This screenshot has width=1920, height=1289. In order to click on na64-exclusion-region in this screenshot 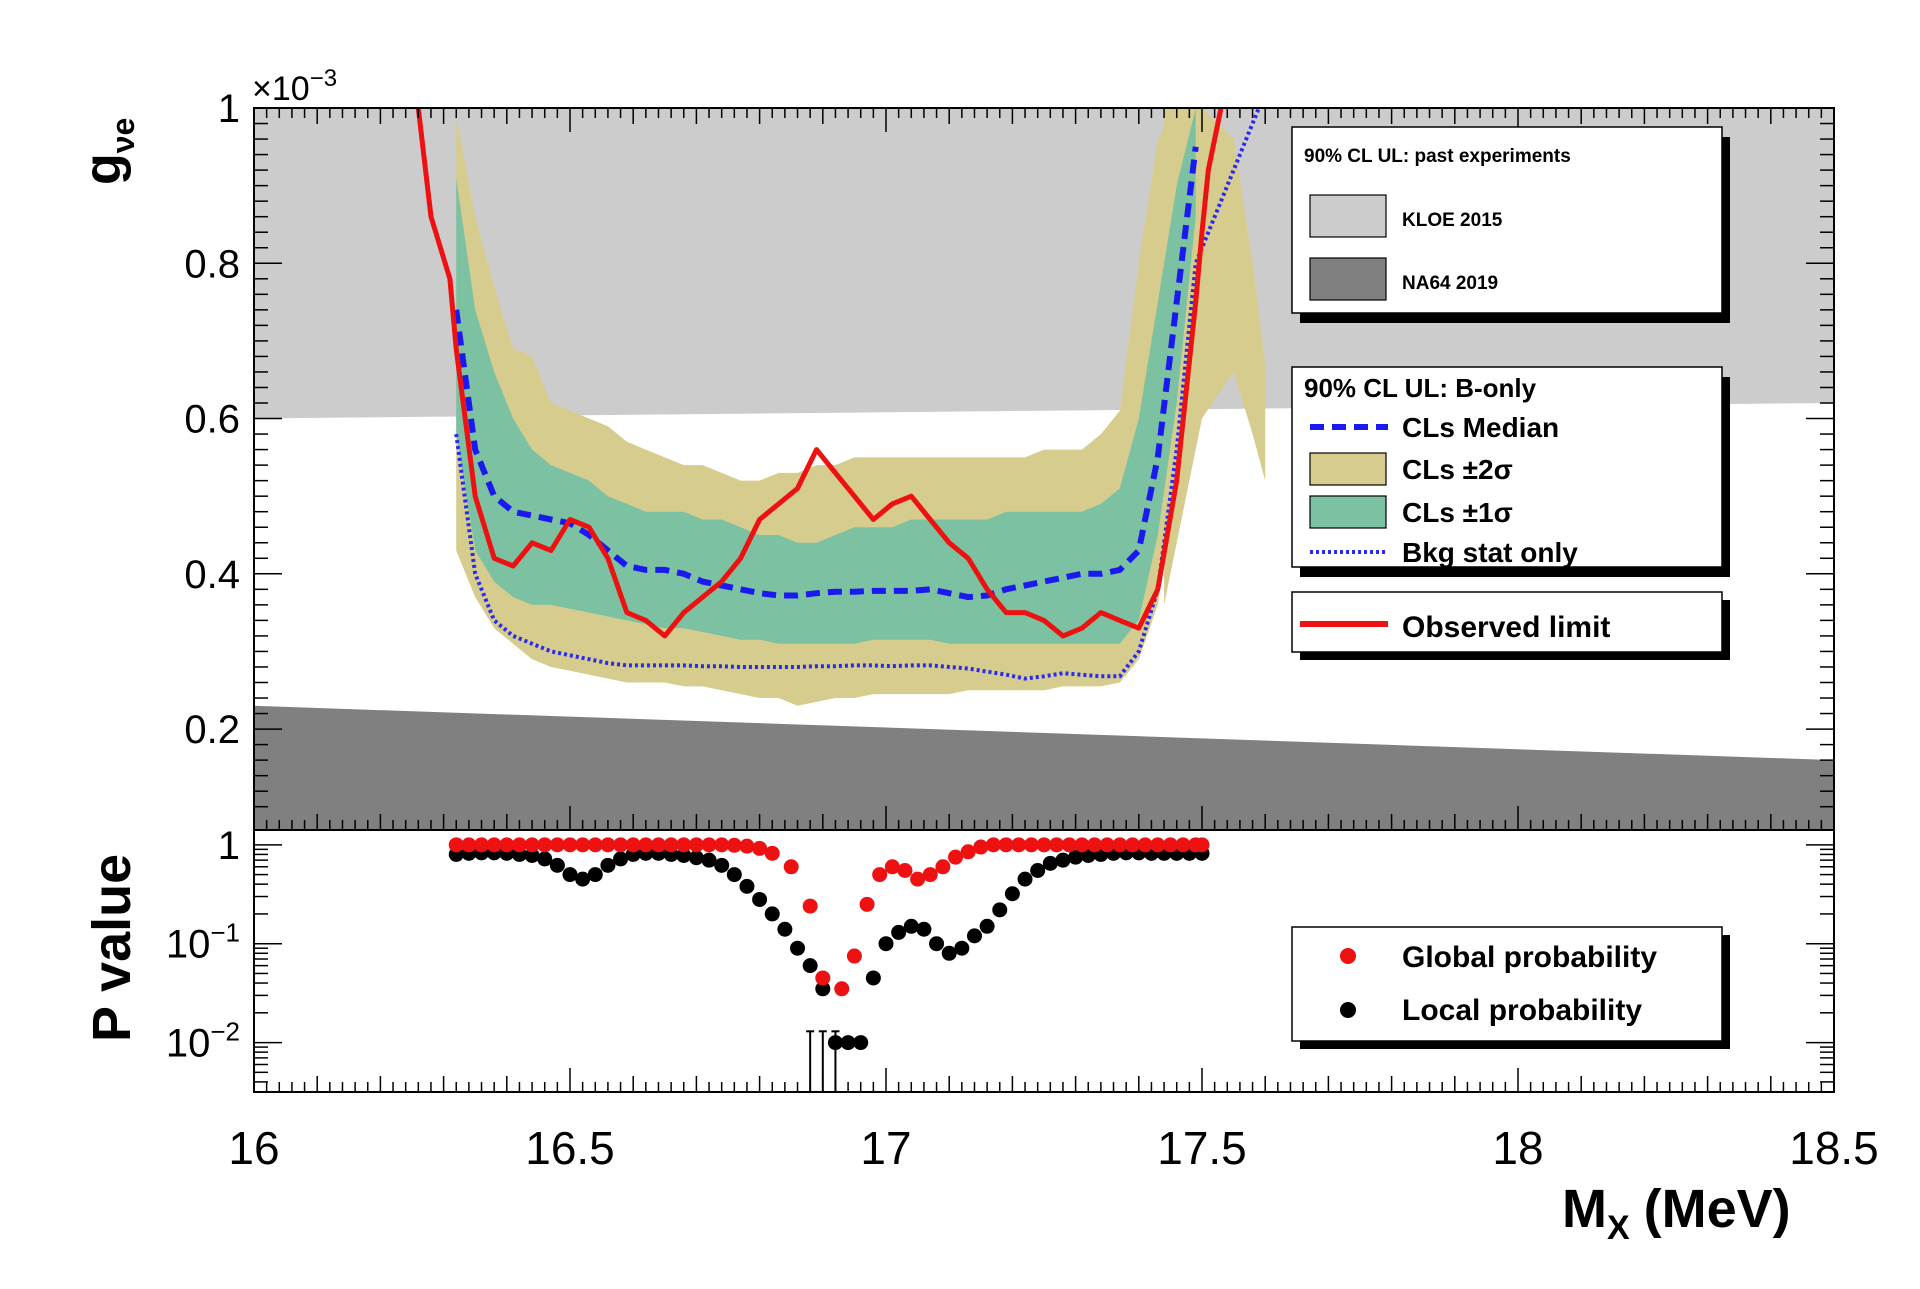, I will do `click(1044, 767)`.